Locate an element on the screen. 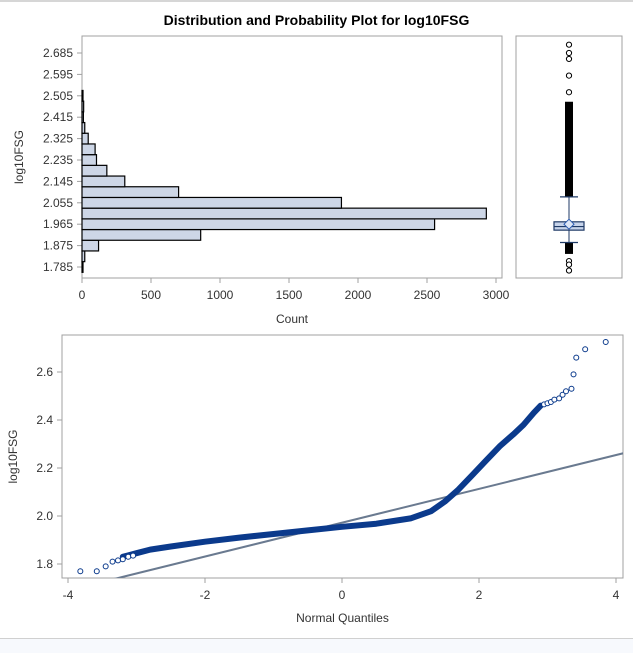  y-tick-label: 2.2 is located at coordinates (44, 468).